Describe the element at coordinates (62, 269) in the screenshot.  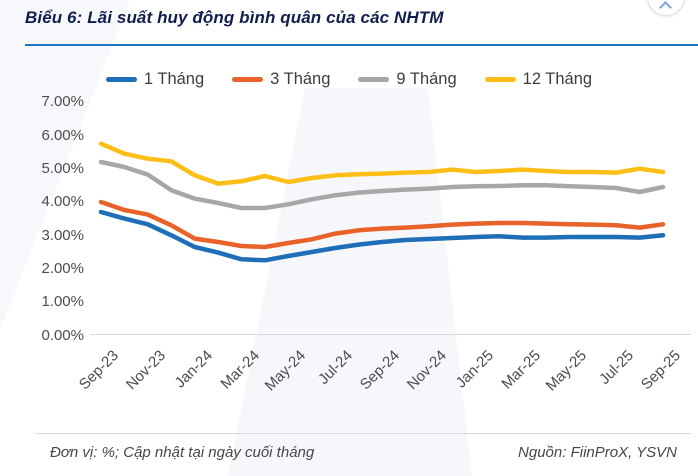
I see `y-axis-tick-label: 2.00%` at that location.